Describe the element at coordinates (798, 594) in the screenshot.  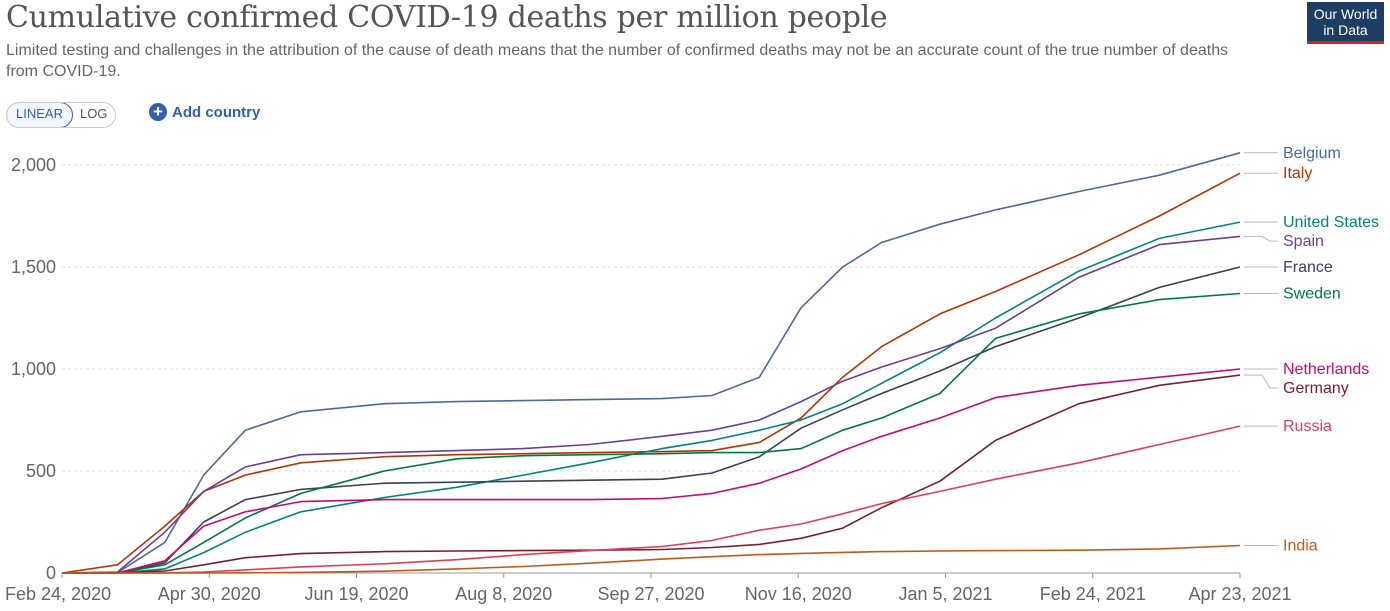
I see `x-tick-label: Nov 16, 2020` at that location.